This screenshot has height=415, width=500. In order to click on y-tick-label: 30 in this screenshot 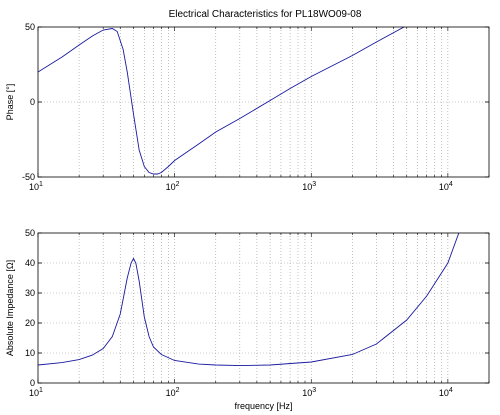, I will do `click(30, 293)`.